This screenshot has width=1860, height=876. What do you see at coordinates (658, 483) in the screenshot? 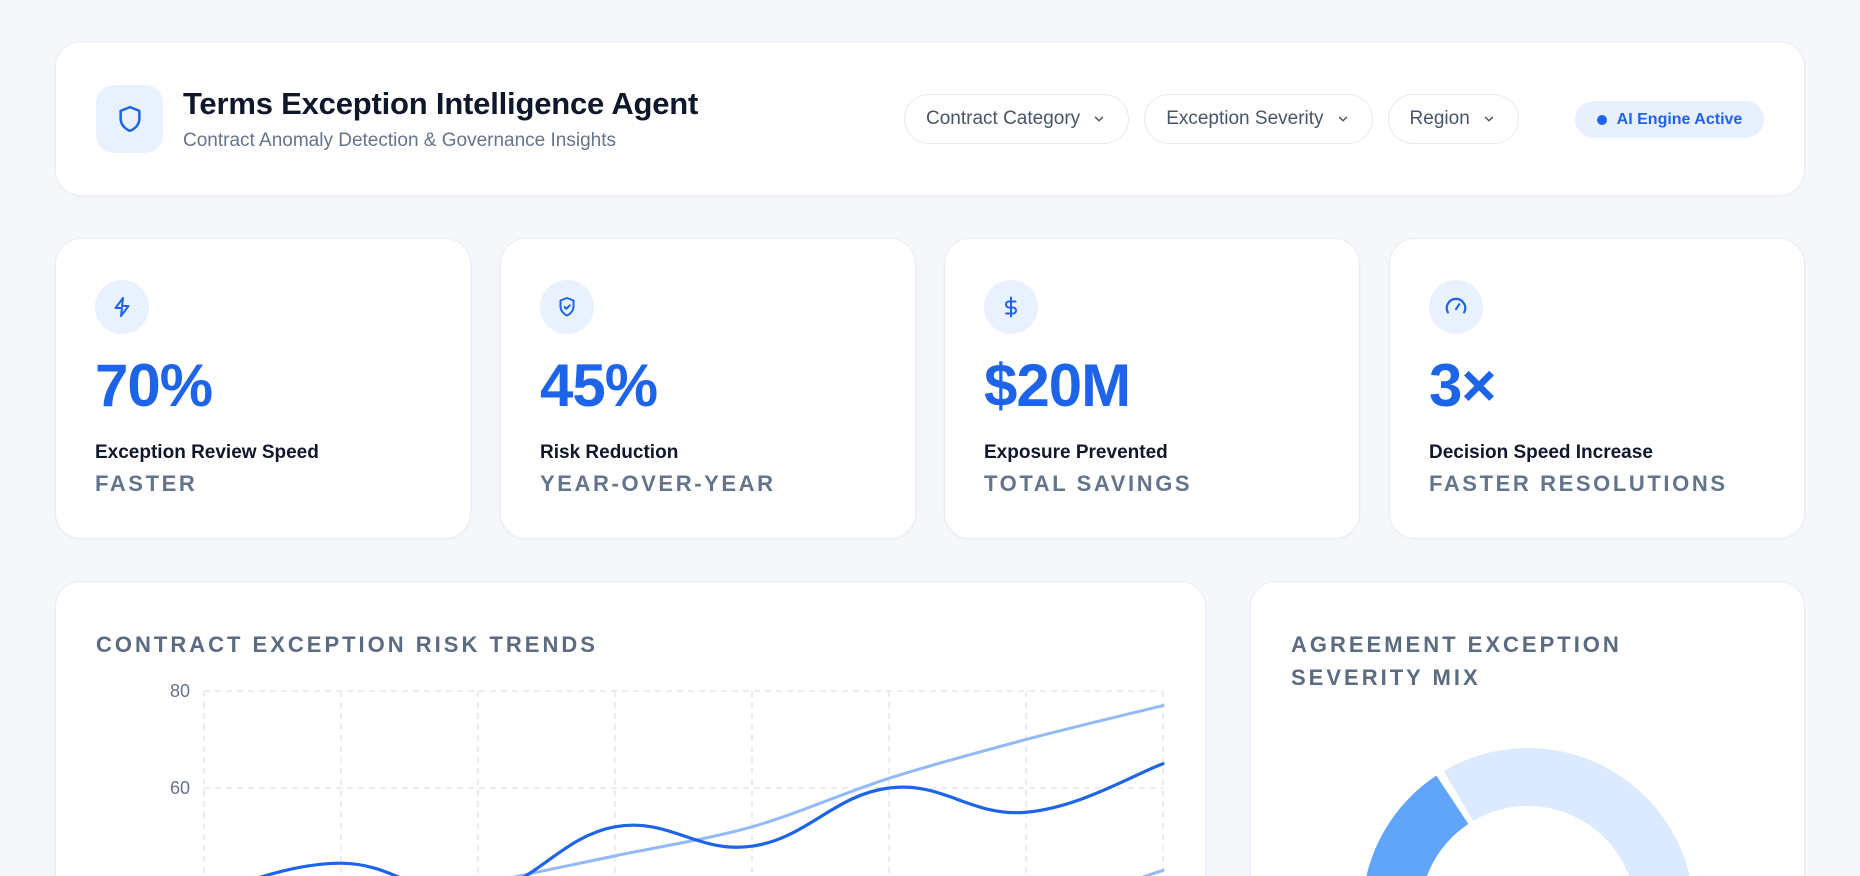
I see `kpi-sublabel: YEAR-OVER-YEAR` at bounding box center [658, 483].